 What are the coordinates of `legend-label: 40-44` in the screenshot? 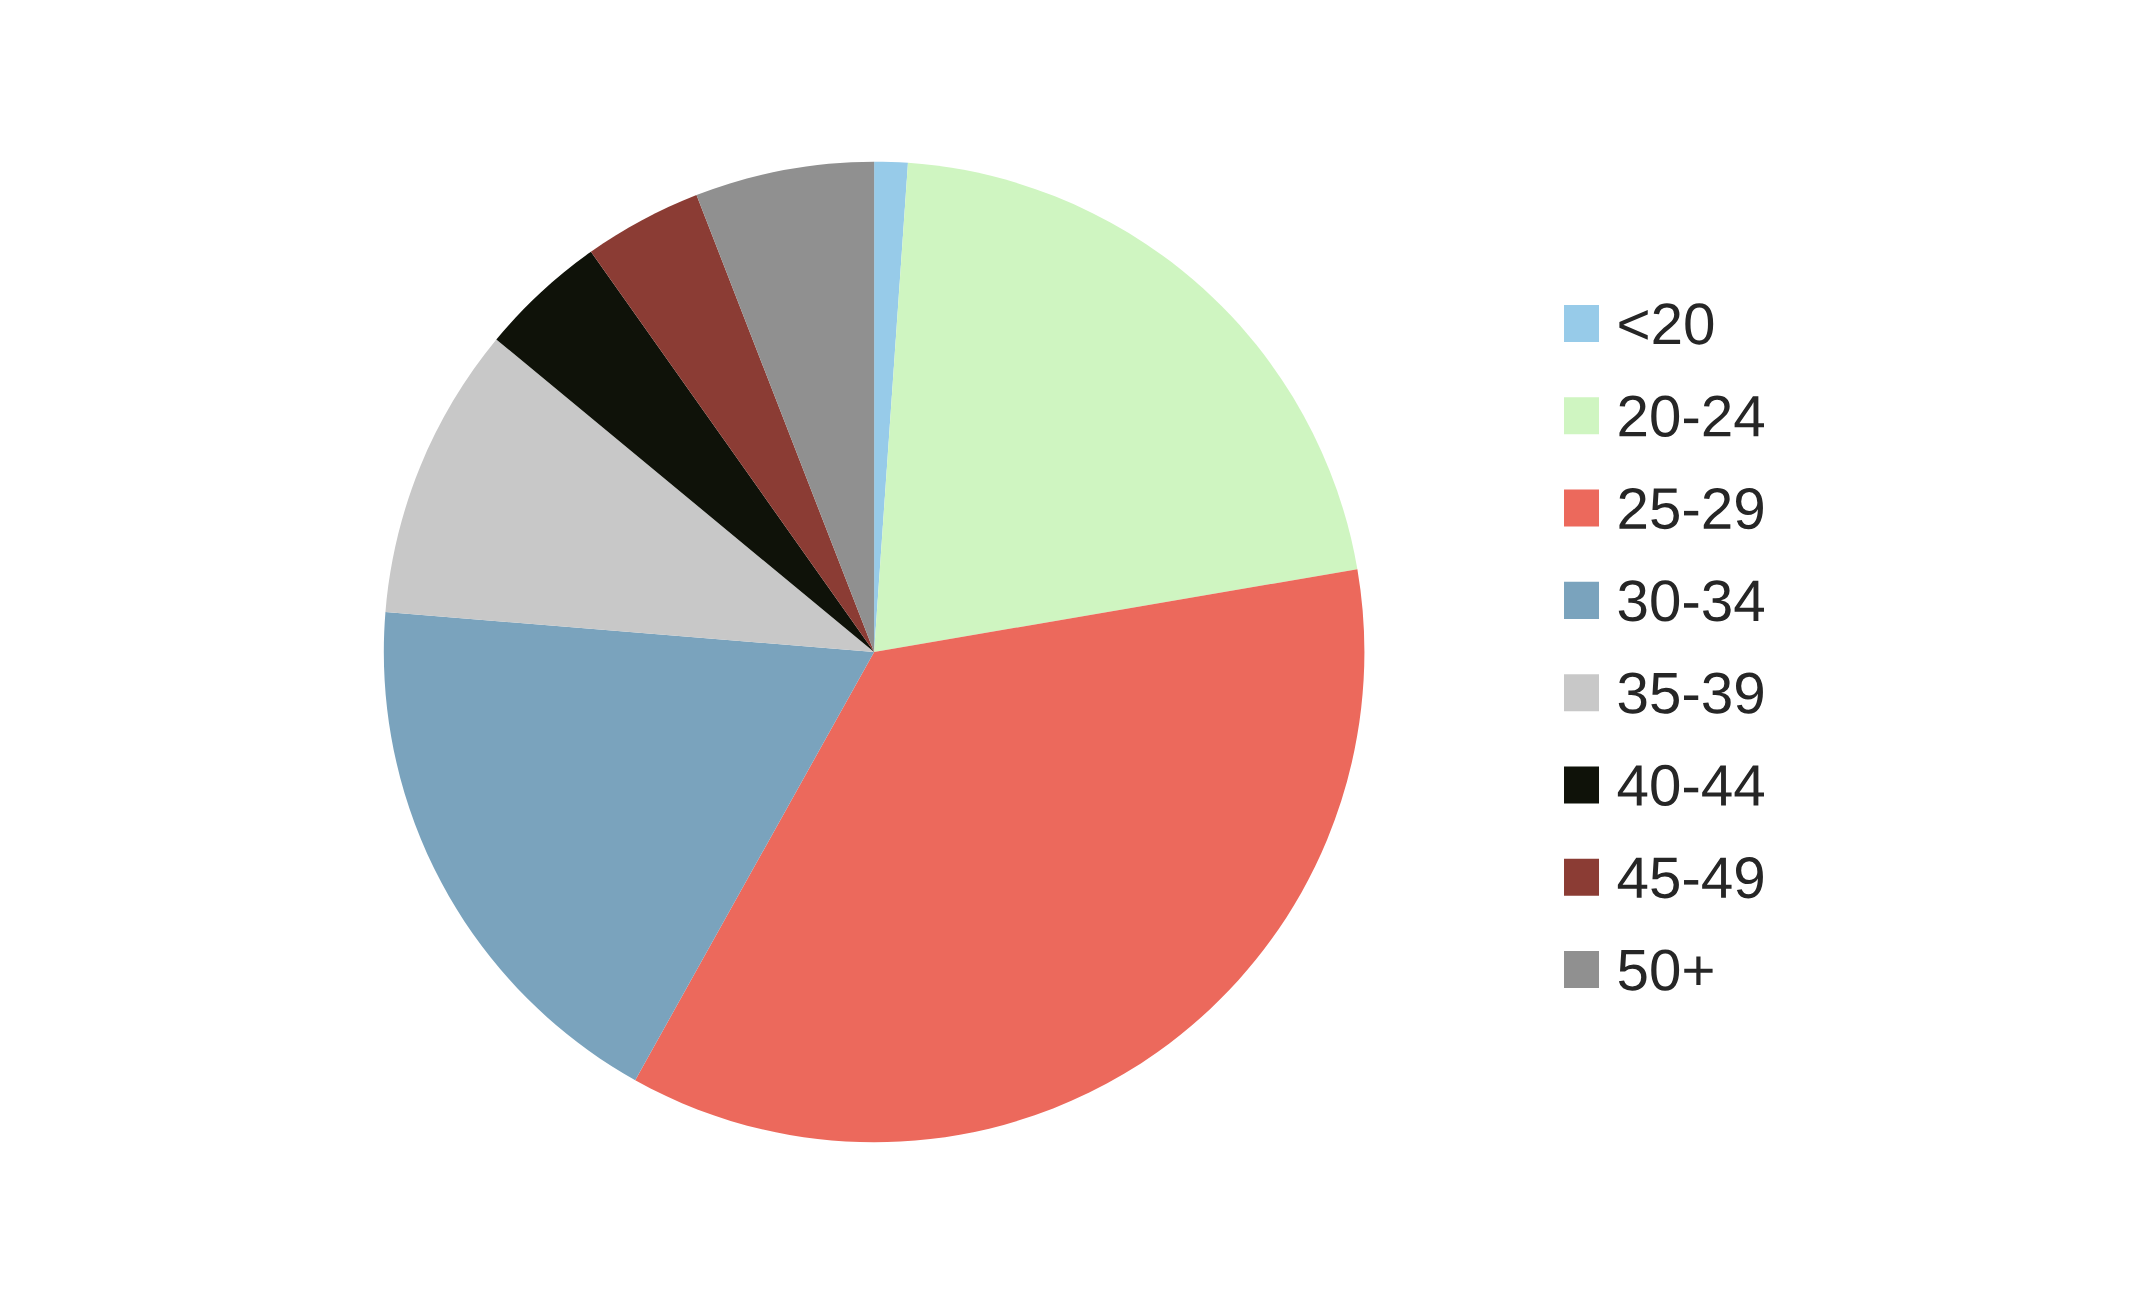 It's located at (1690, 785).